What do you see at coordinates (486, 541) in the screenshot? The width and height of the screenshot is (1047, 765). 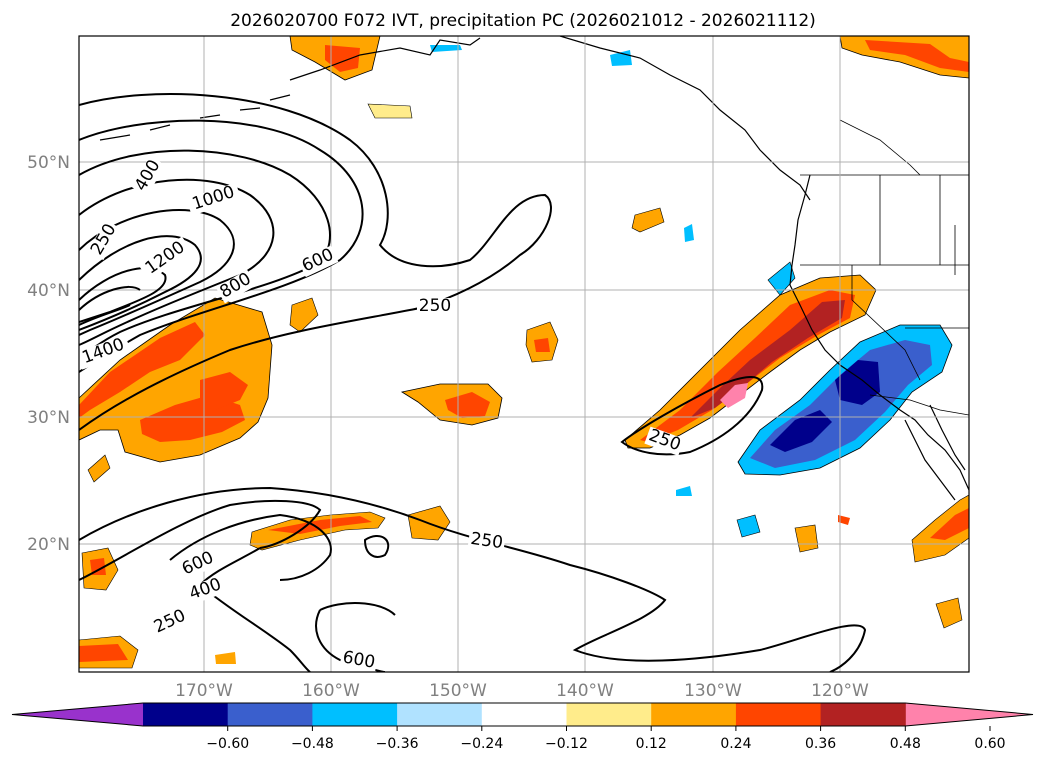 I see `contour-label-250-south: 250` at bounding box center [486, 541].